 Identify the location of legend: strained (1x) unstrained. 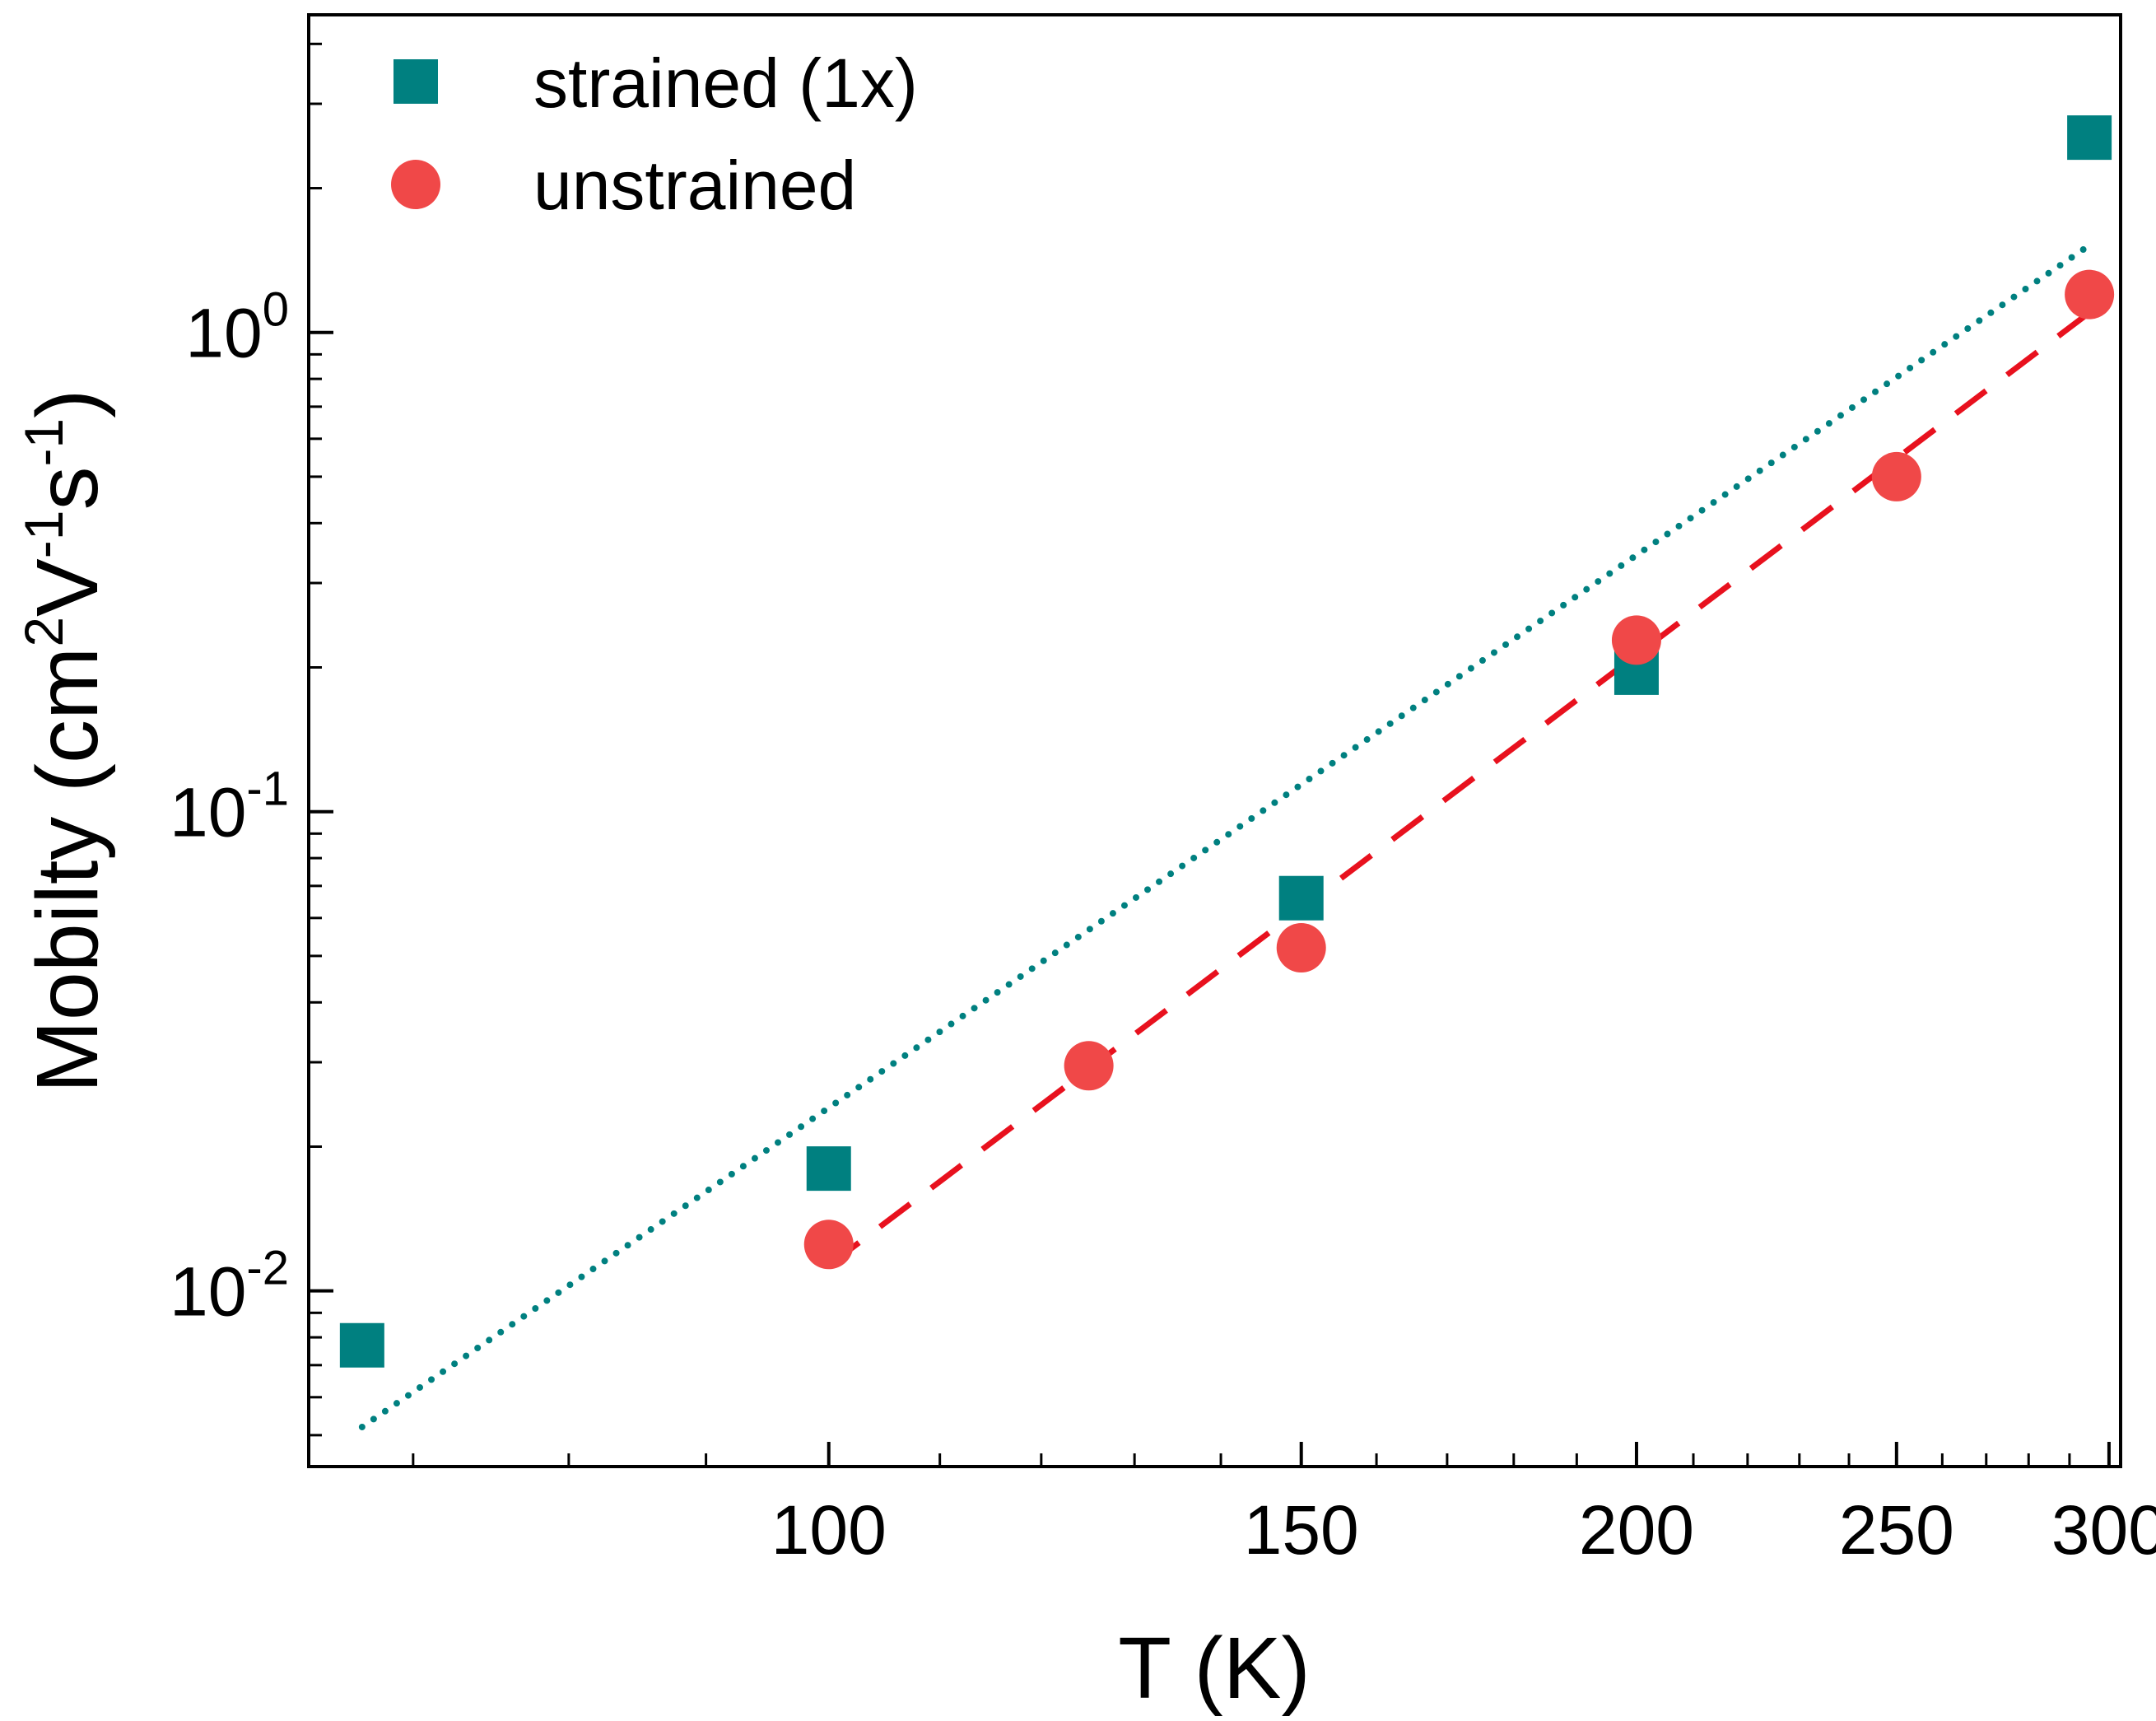
(654, 134).